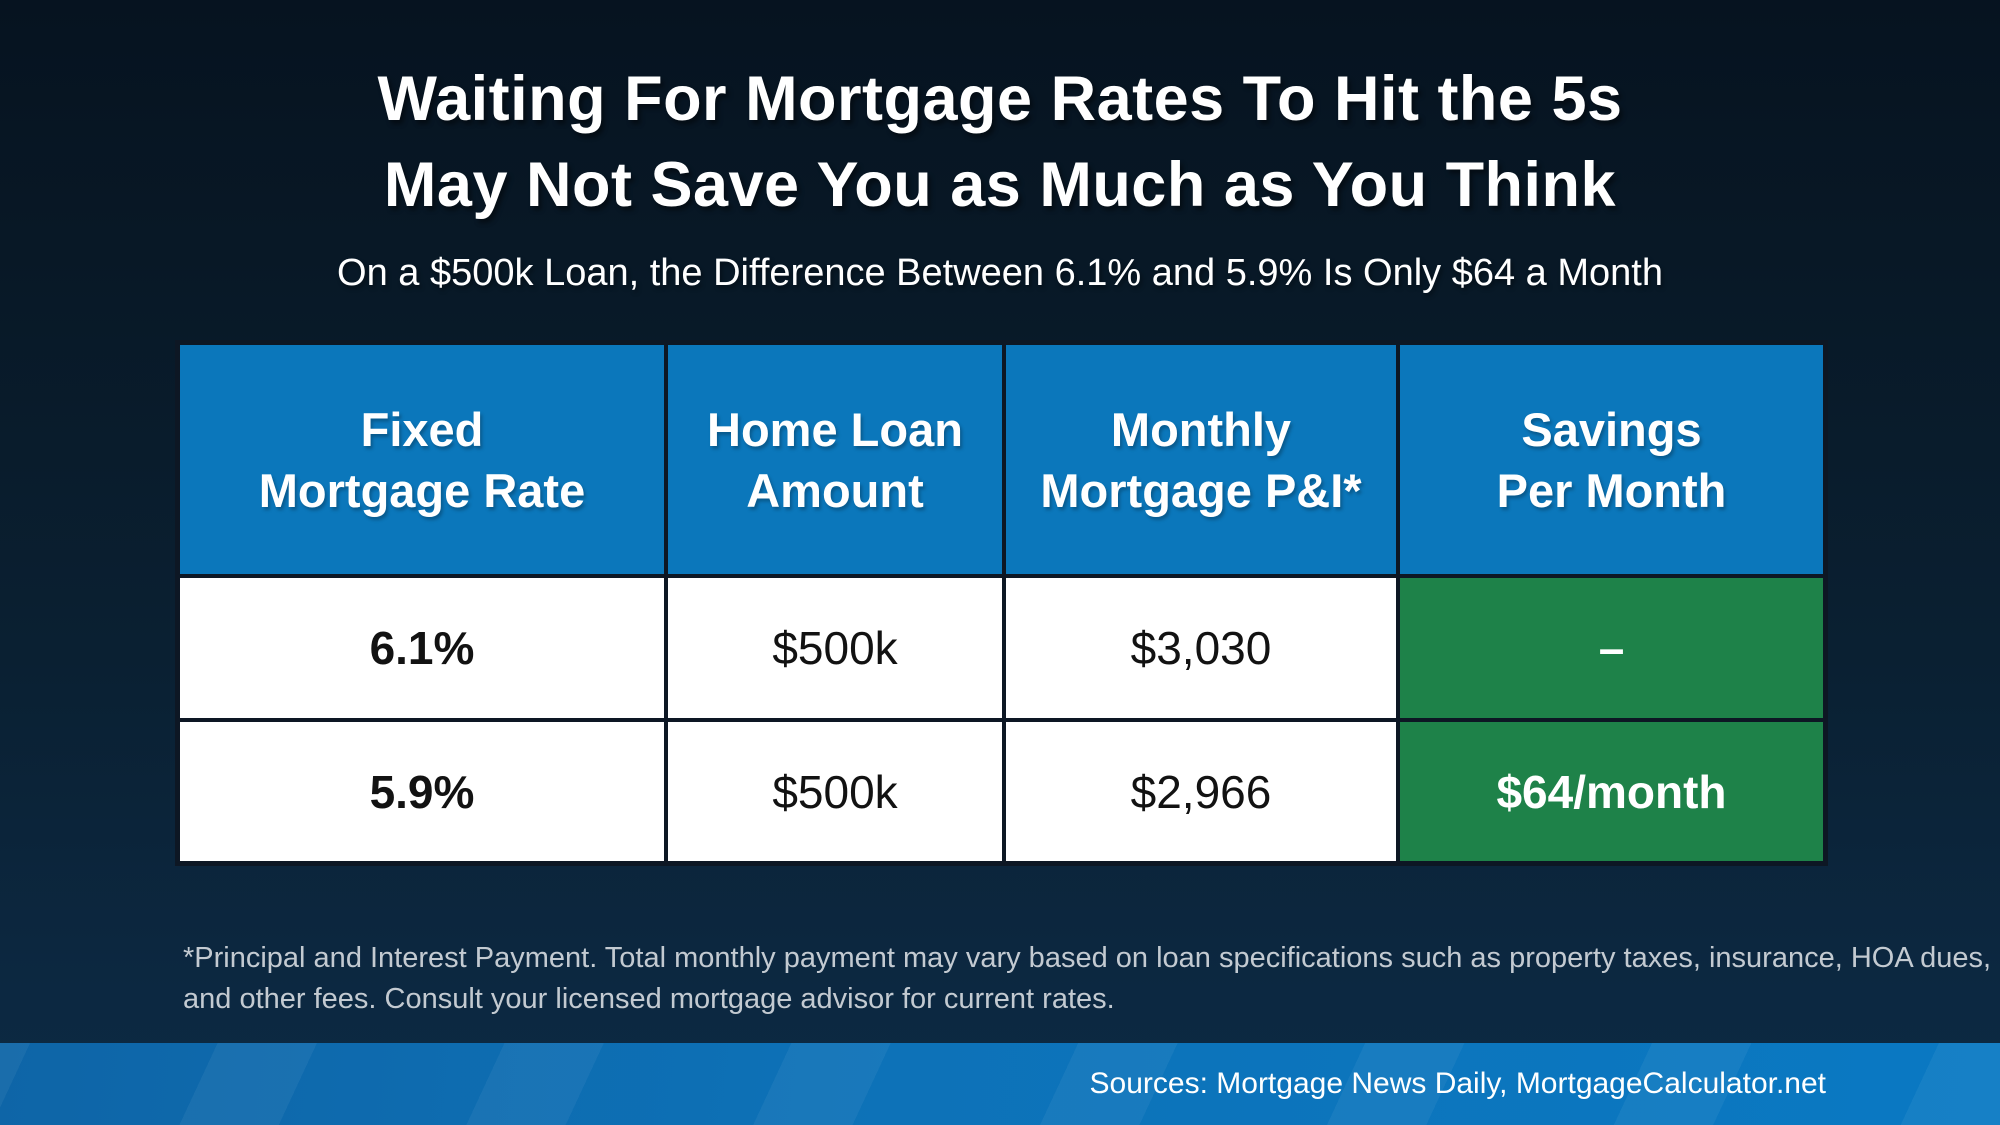 The height and width of the screenshot is (1125, 2000). I want to click on cell-row1-rate: 6.1%, so click(422, 648).